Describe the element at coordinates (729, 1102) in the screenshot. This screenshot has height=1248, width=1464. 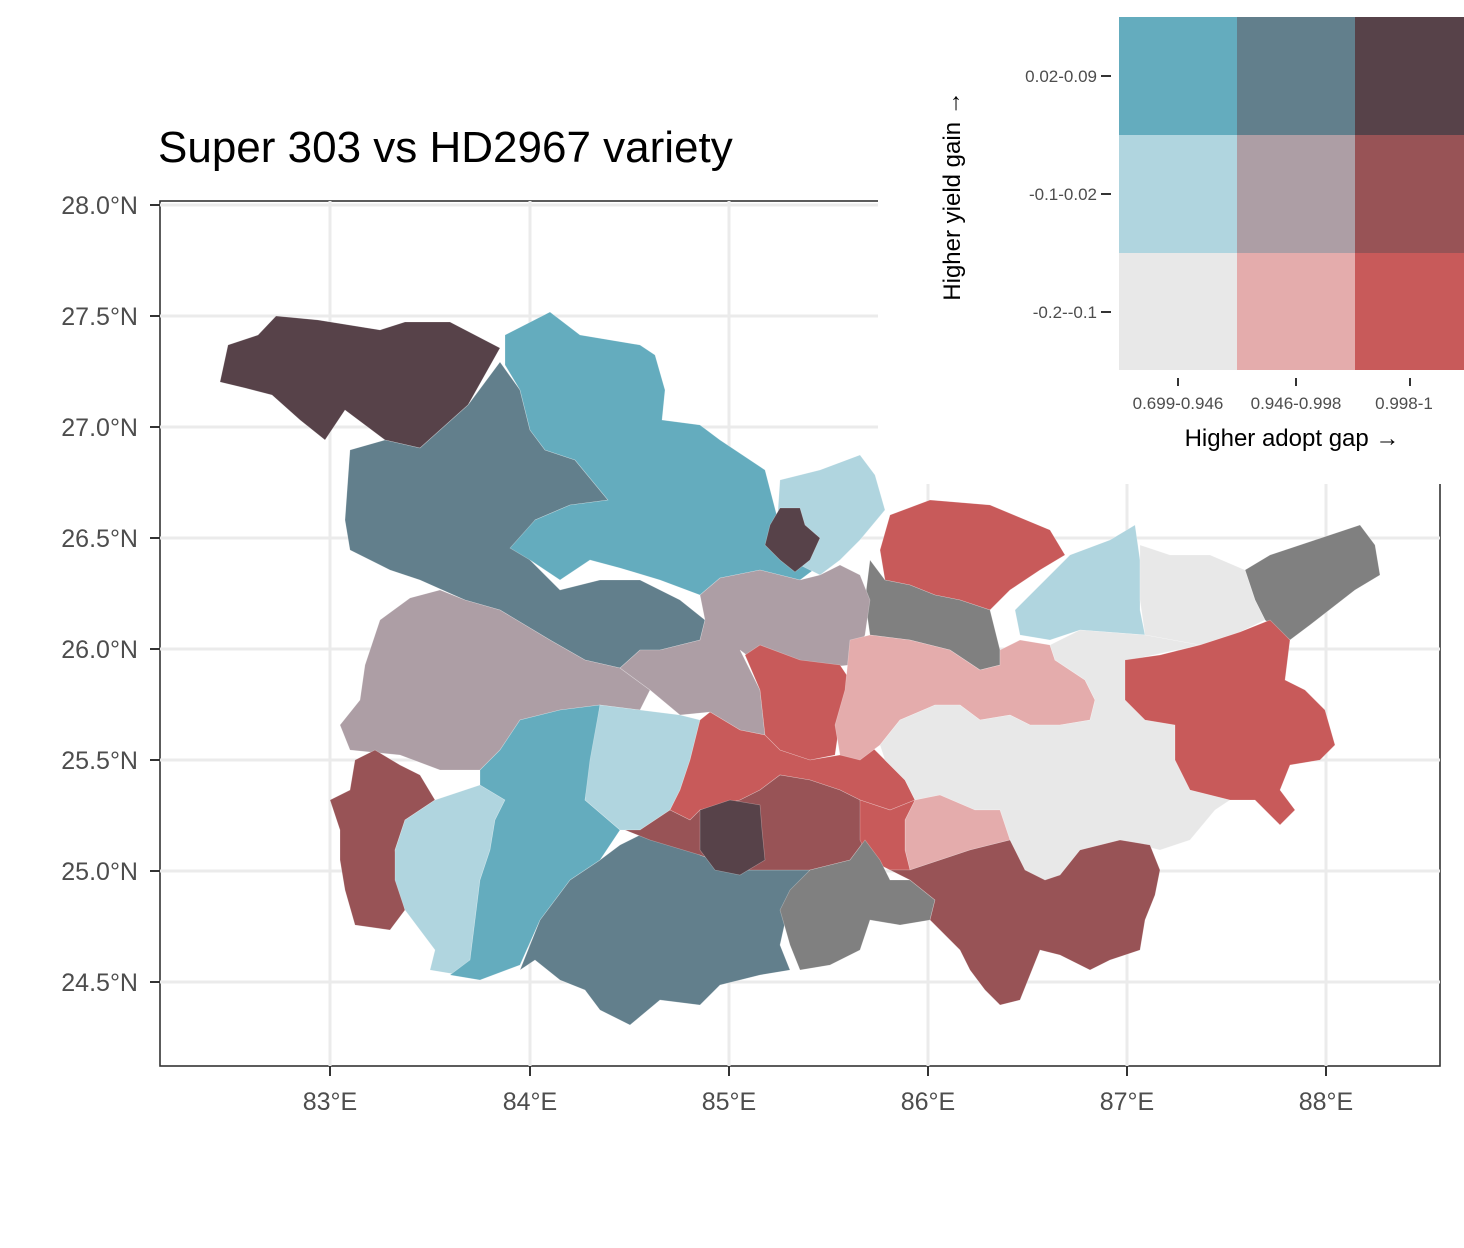
I see `x-tick-label: 85°E` at that location.